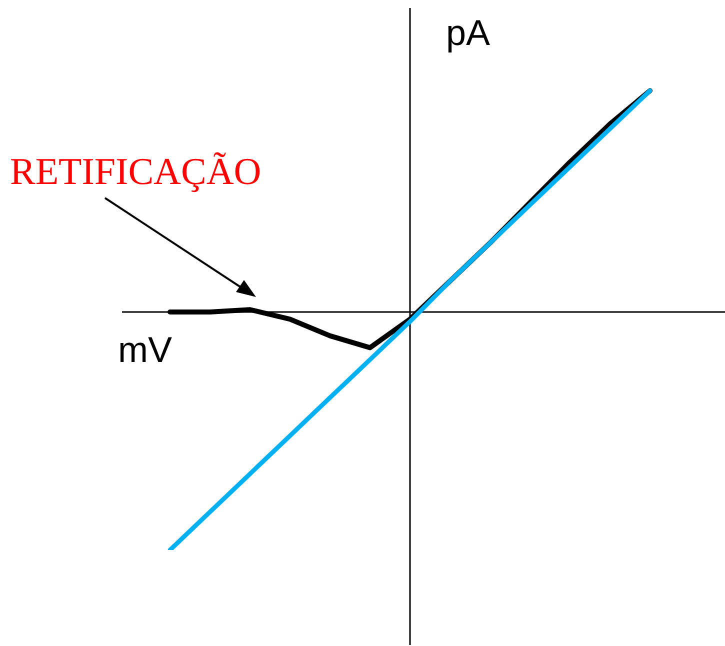  Describe the element at coordinates (145, 349) in the screenshot. I see `x-axis-title: mV` at that location.